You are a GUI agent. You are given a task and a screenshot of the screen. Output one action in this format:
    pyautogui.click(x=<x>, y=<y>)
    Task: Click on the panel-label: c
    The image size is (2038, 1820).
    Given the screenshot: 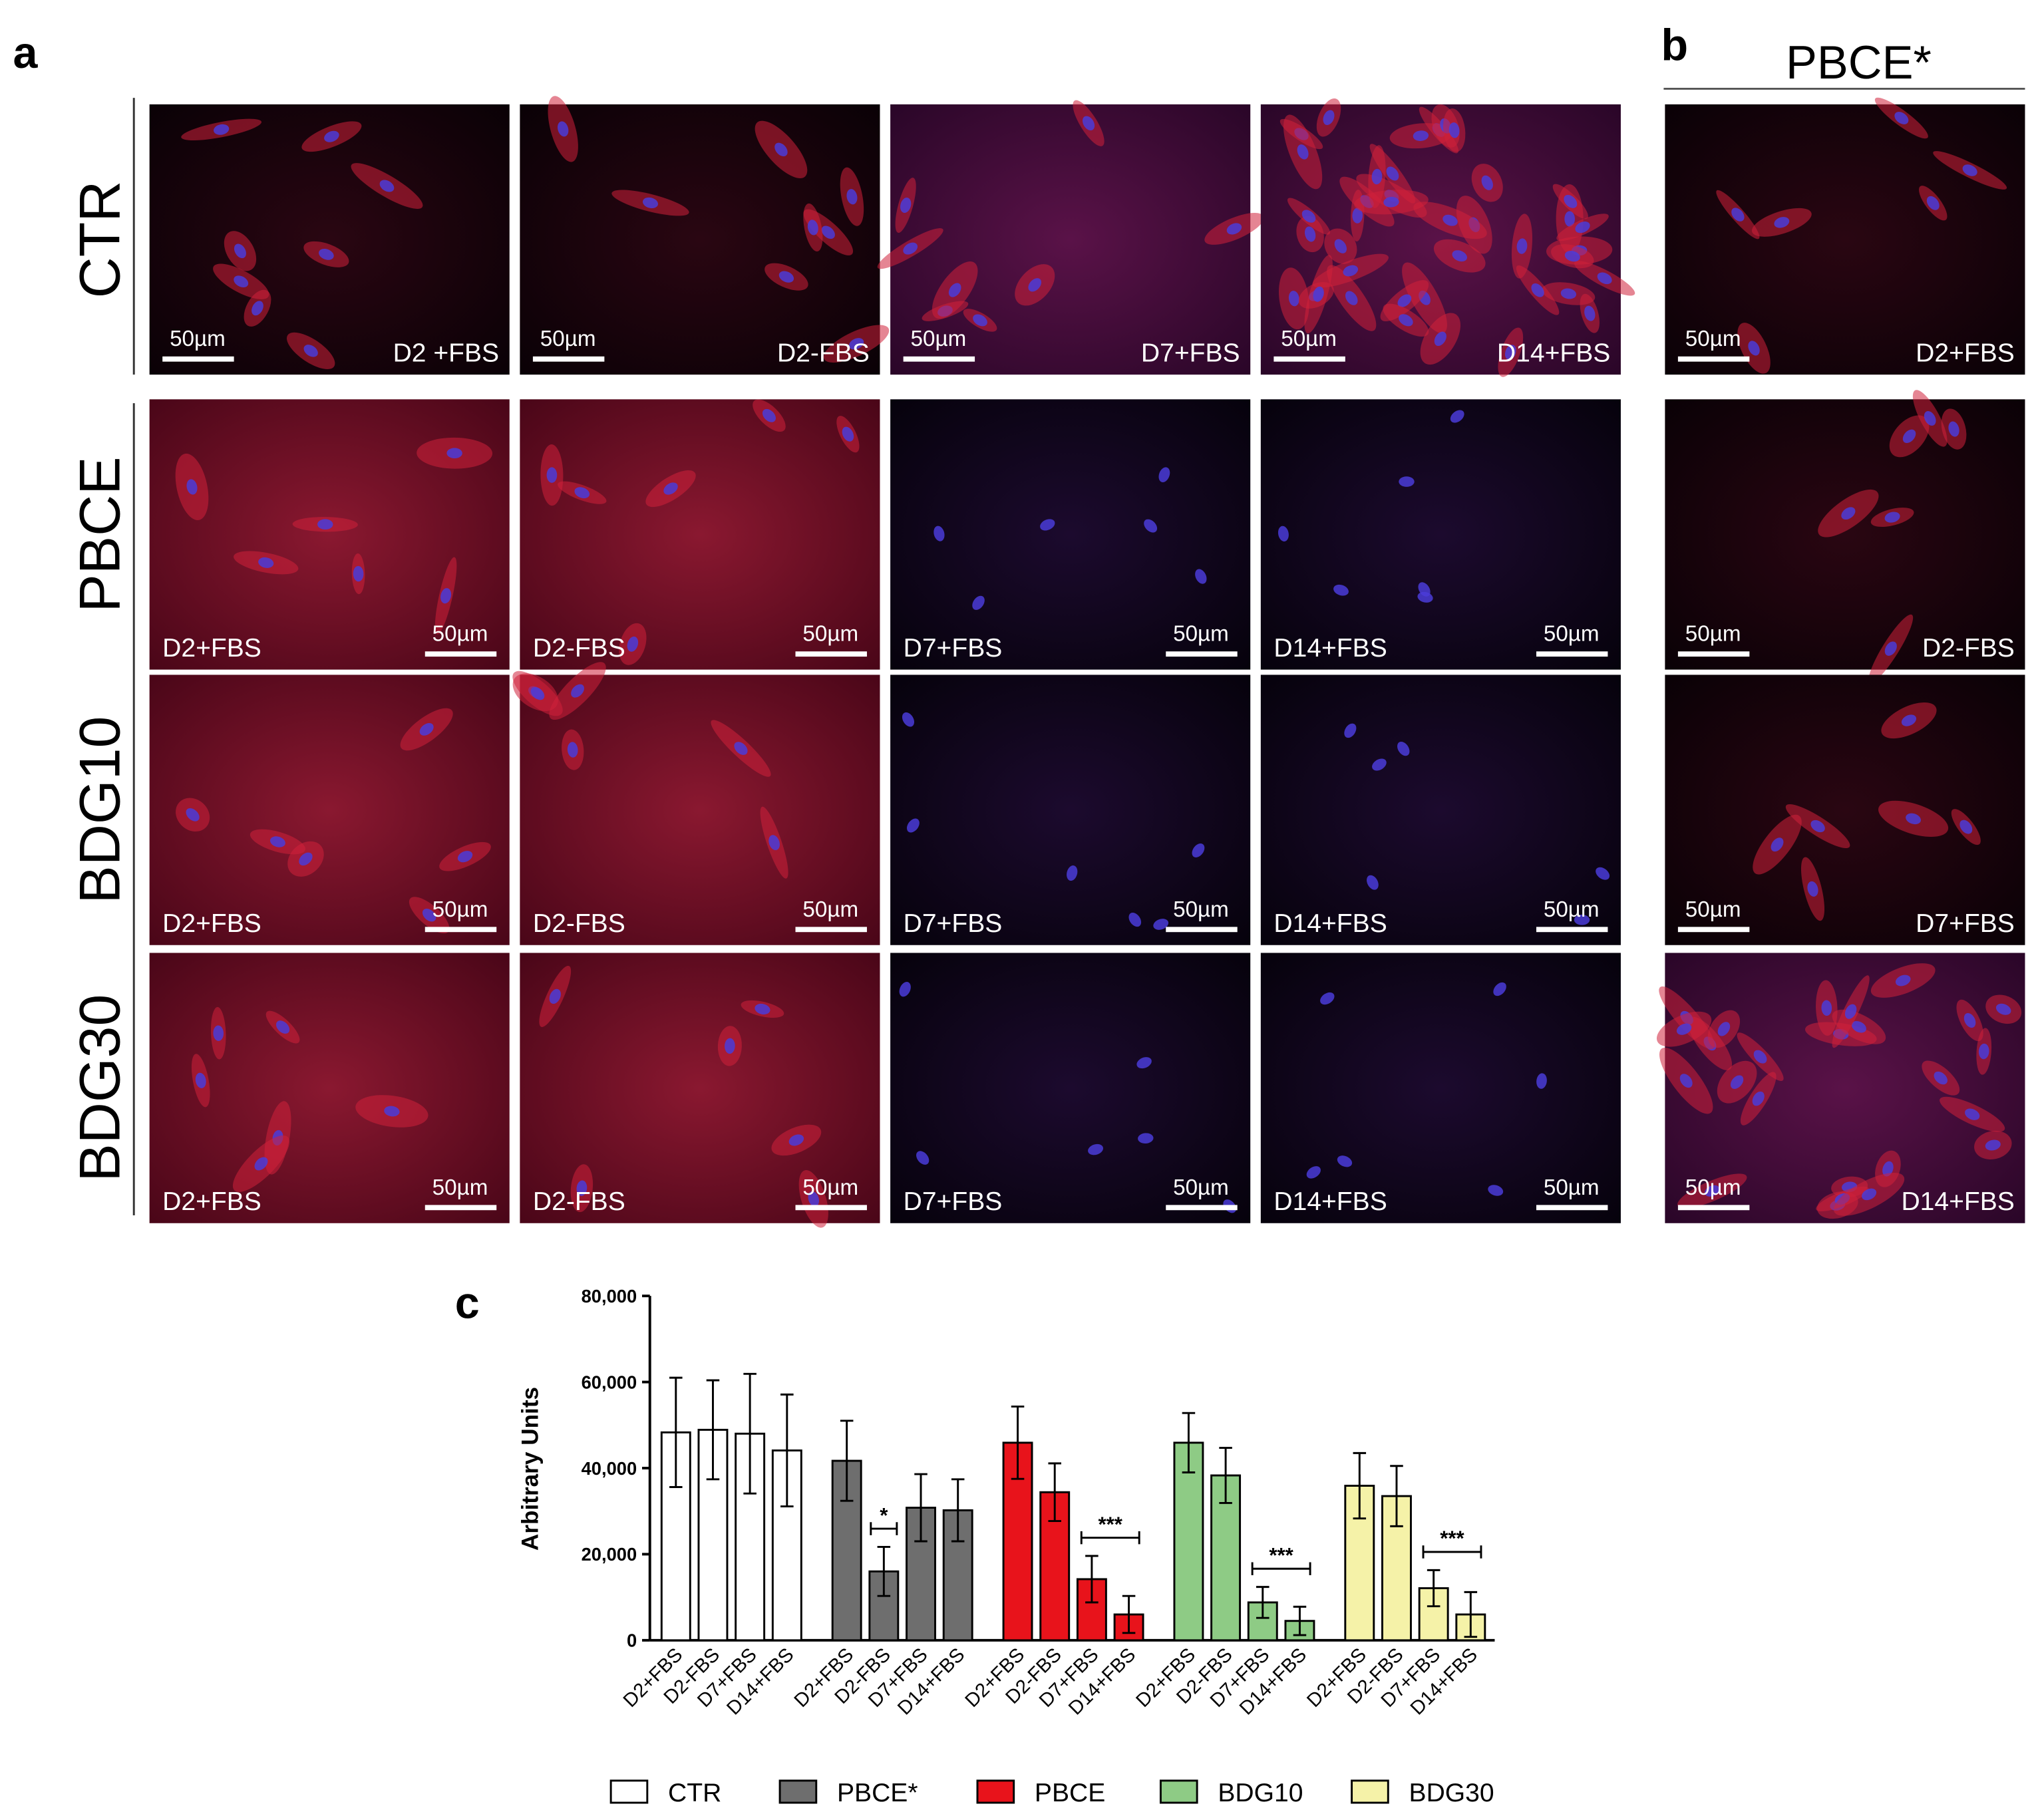 What is the action you would take?
    pyautogui.click(x=467, y=1303)
    